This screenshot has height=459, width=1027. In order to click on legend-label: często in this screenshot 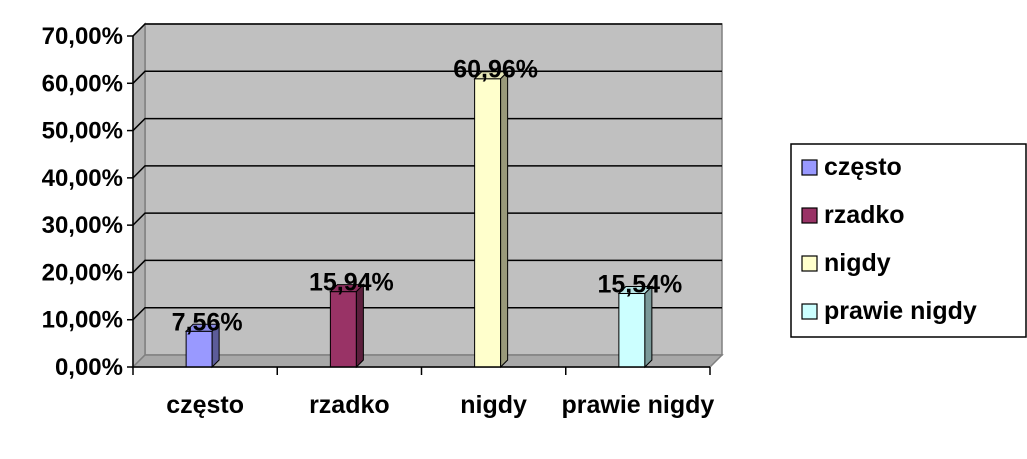, I will do `click(863, 167)`.